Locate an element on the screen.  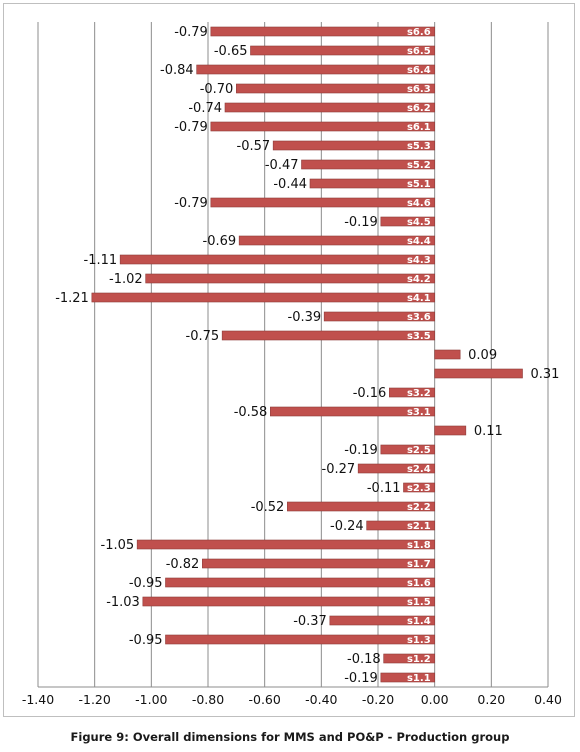
value-label: -0.70 is located at coordinates (217, 89).